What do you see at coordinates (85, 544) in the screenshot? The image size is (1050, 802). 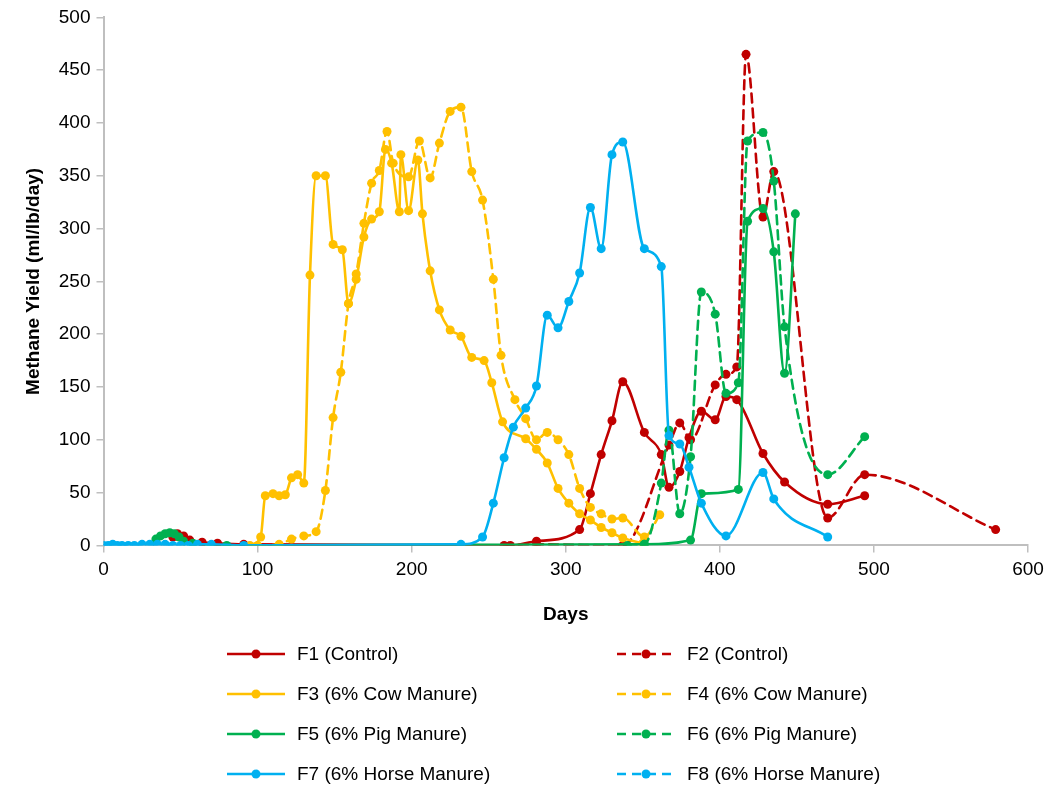 I see `y-tick-label: 0` at bounding box center [85, 544].